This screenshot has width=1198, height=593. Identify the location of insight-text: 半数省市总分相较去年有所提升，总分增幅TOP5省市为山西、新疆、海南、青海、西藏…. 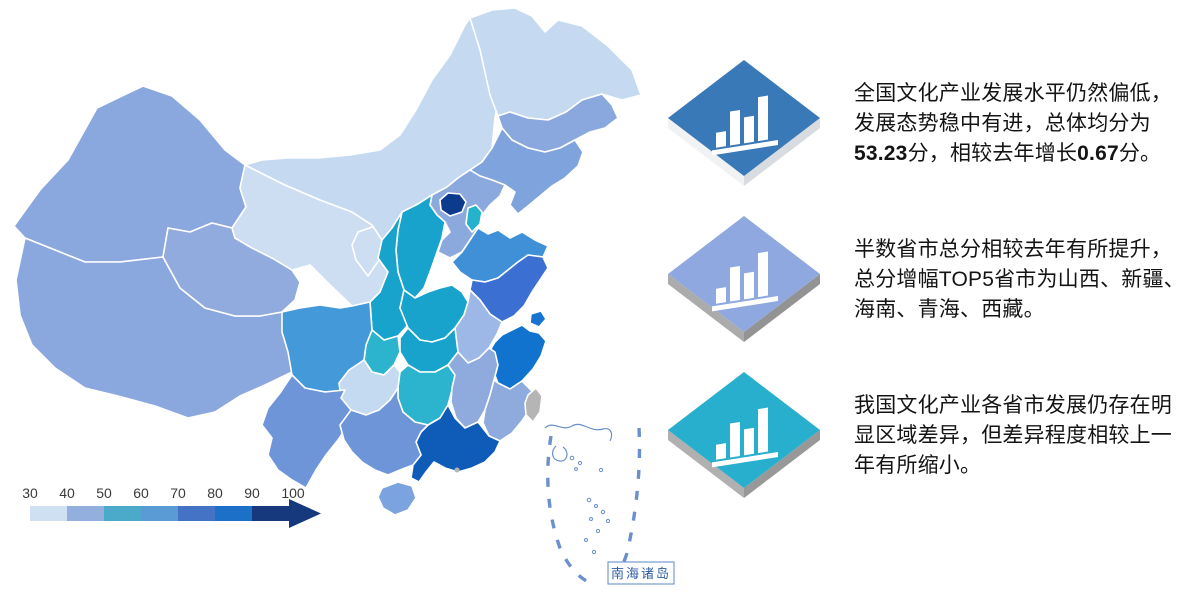
(1023, 280).